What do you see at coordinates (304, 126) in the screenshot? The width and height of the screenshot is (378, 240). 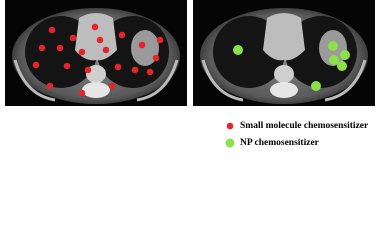 I see `legend-label: Small molecule chemosensitizer` at bounding box center [304, 126].